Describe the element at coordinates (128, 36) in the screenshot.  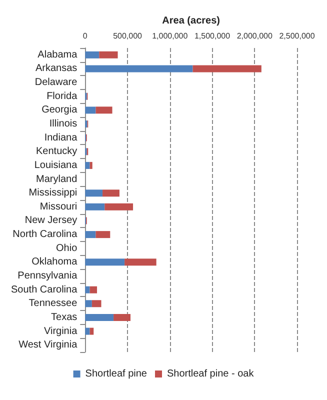
I see `x-tick-label: 500,000` at that location.